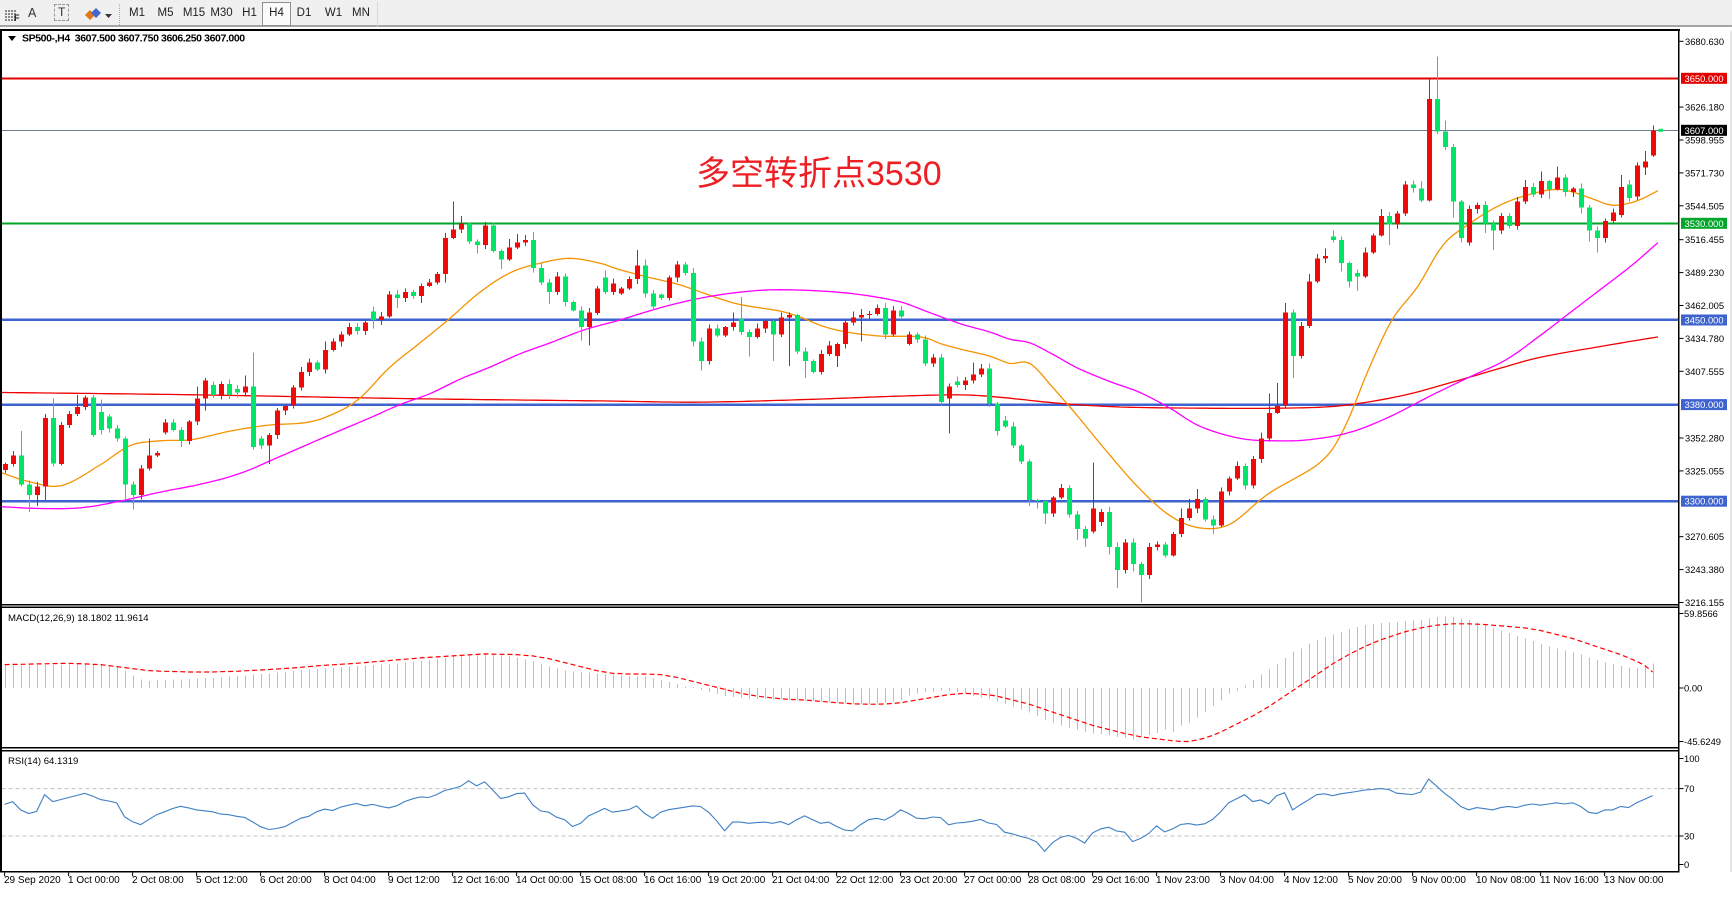  Describe the element at coordinates (1121, 880) in the screenshot. I see `svg-text: 29 Oct 16:00` at that location.